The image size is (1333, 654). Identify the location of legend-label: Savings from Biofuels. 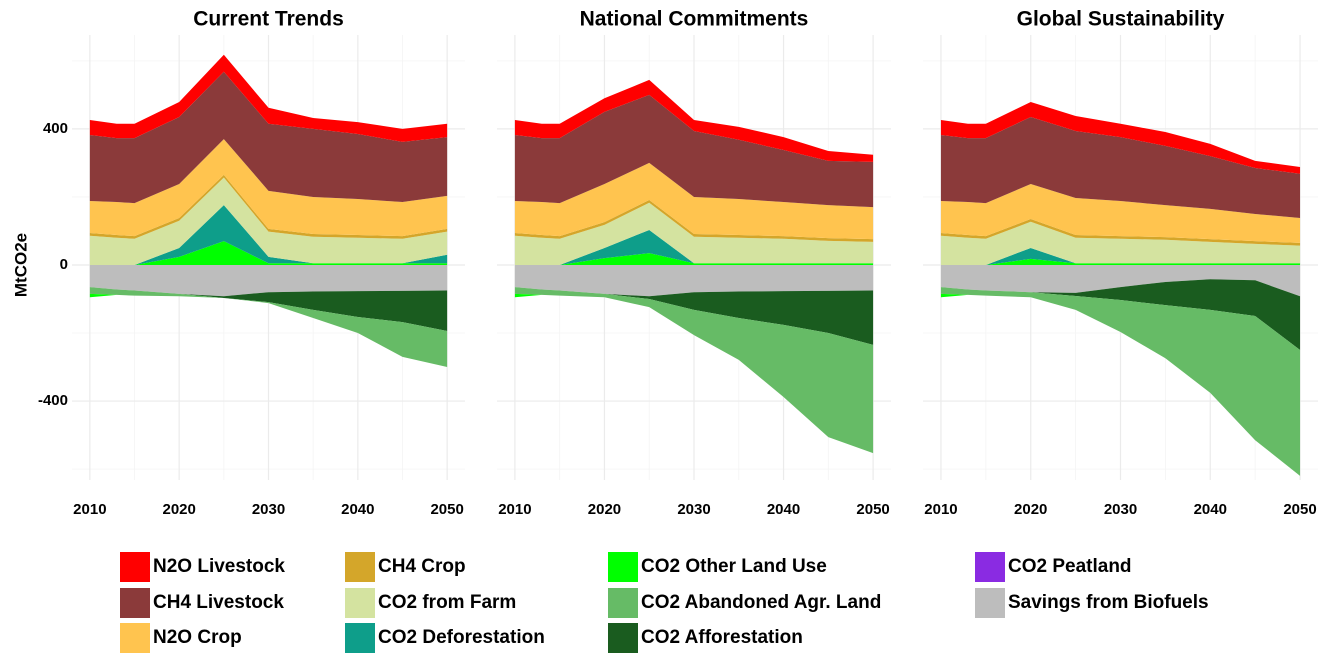
(1108, 602).